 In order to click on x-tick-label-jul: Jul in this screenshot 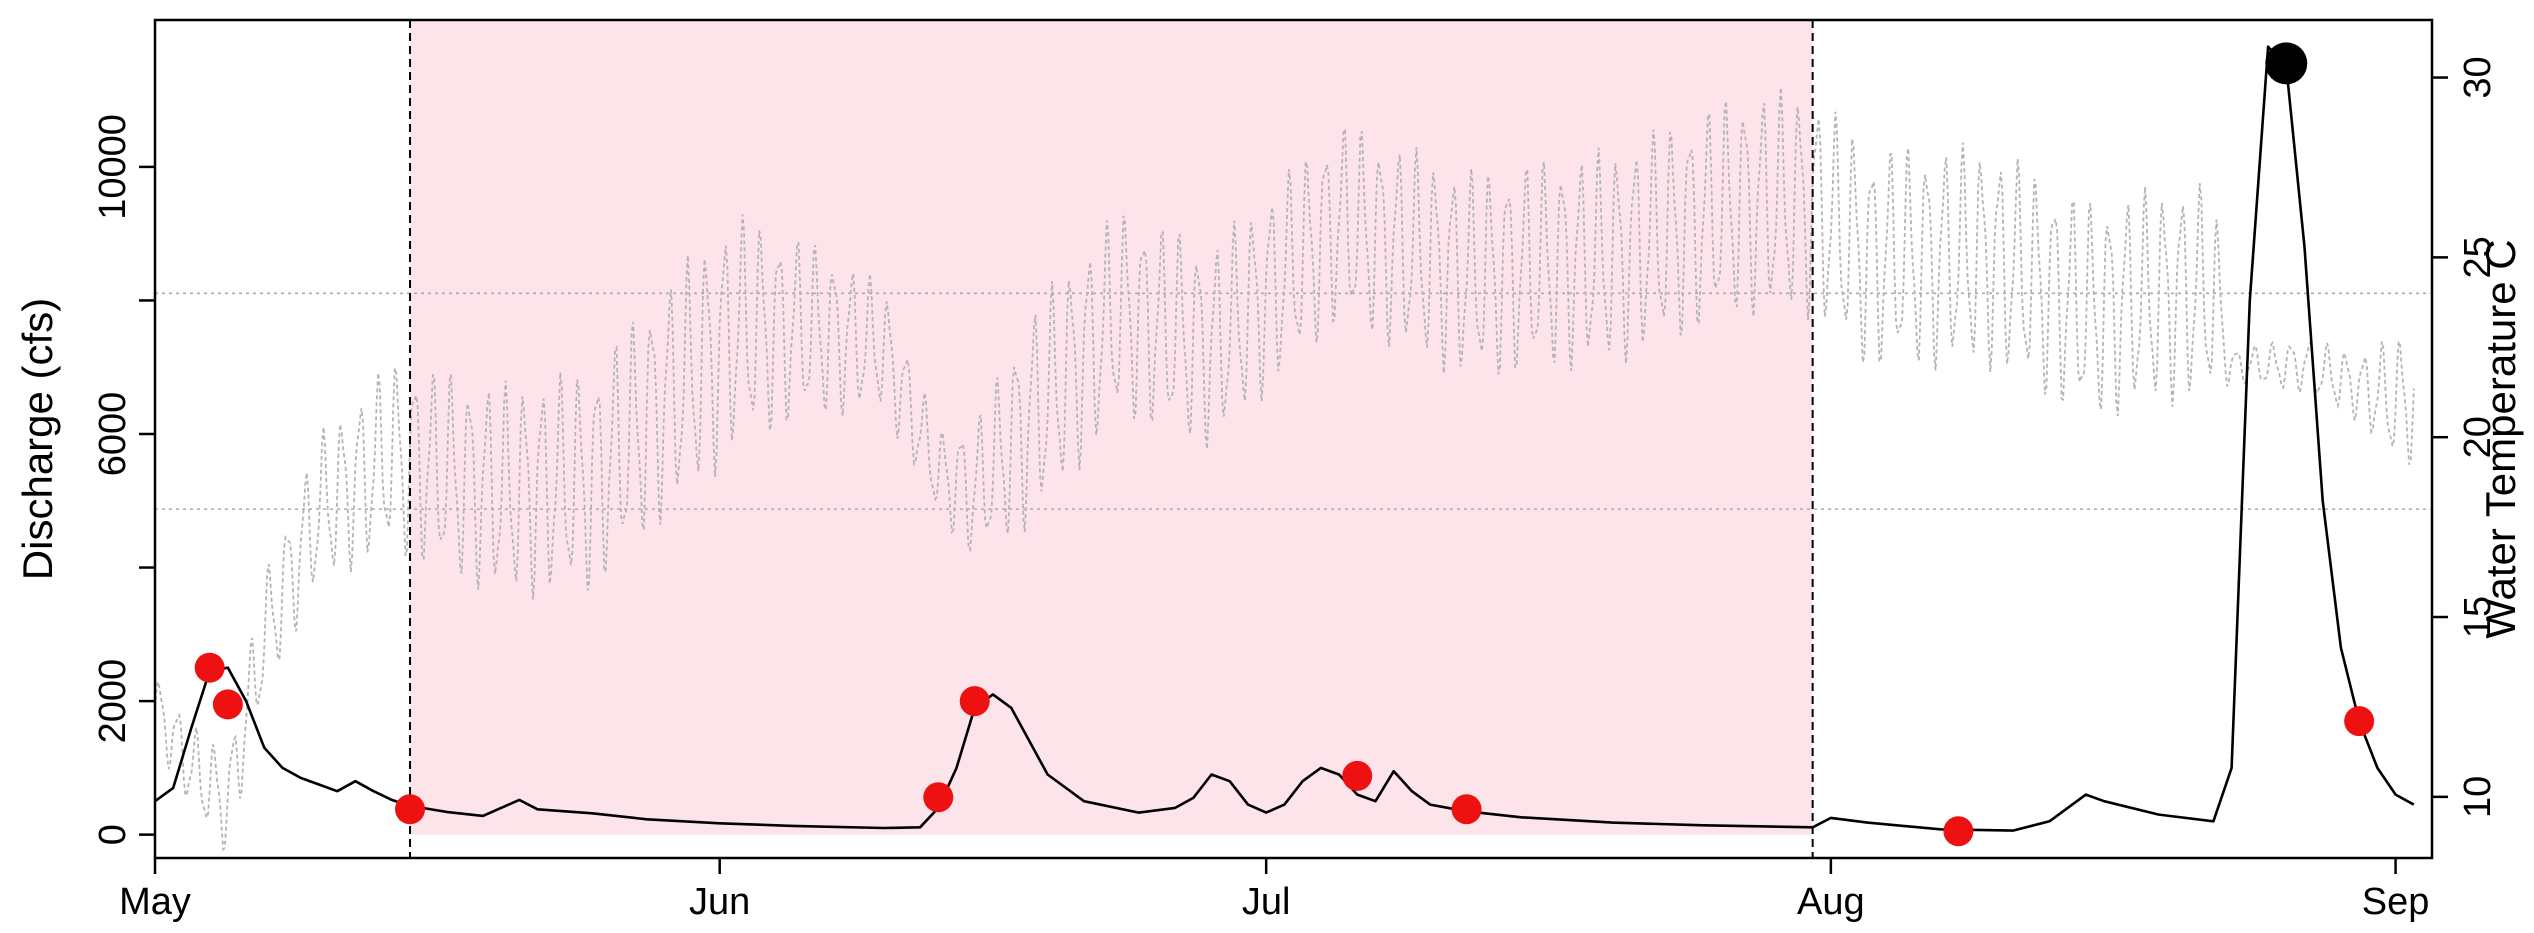, I will do `click(1266, 902)`.